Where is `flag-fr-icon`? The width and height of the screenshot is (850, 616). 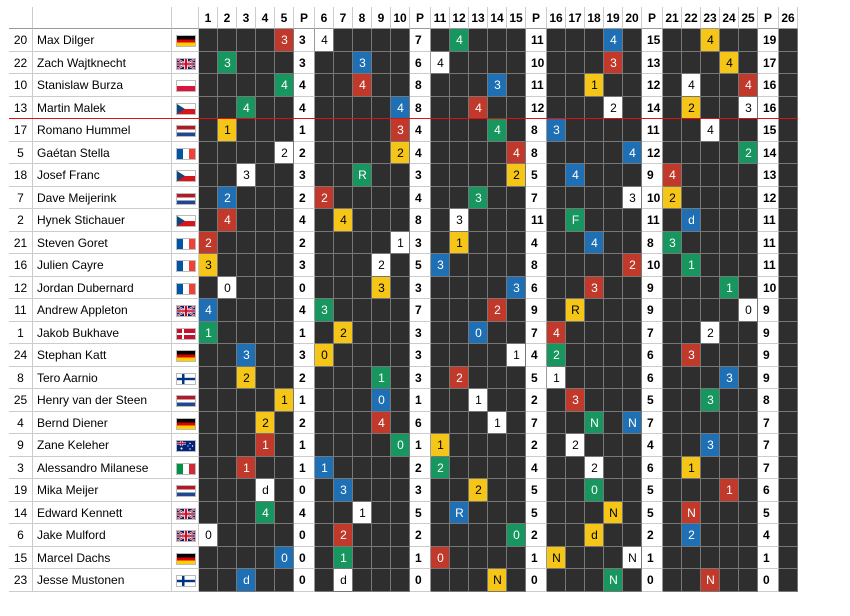
flag-fr-icon is located at coordinates (186, 153).